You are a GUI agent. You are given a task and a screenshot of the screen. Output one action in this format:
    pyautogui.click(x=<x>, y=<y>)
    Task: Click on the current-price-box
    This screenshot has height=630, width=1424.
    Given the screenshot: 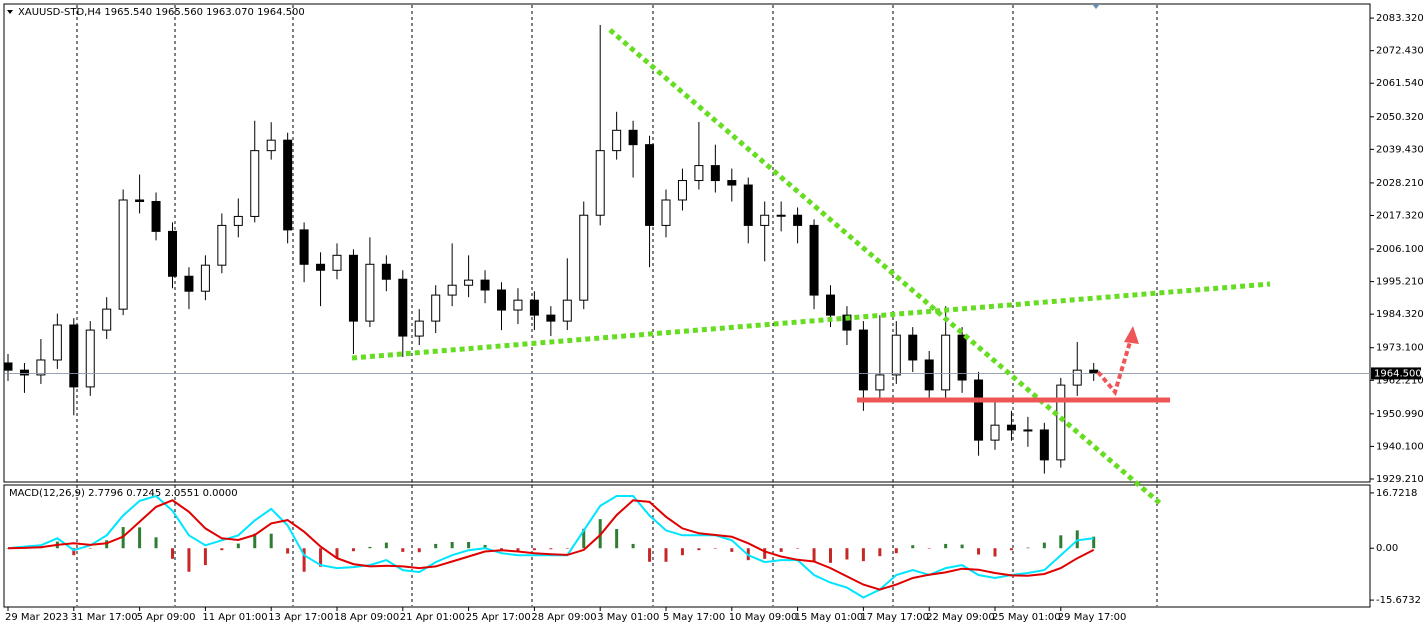 What is the action you would take?
    pyautogui.click(x=1396, y=373)
    